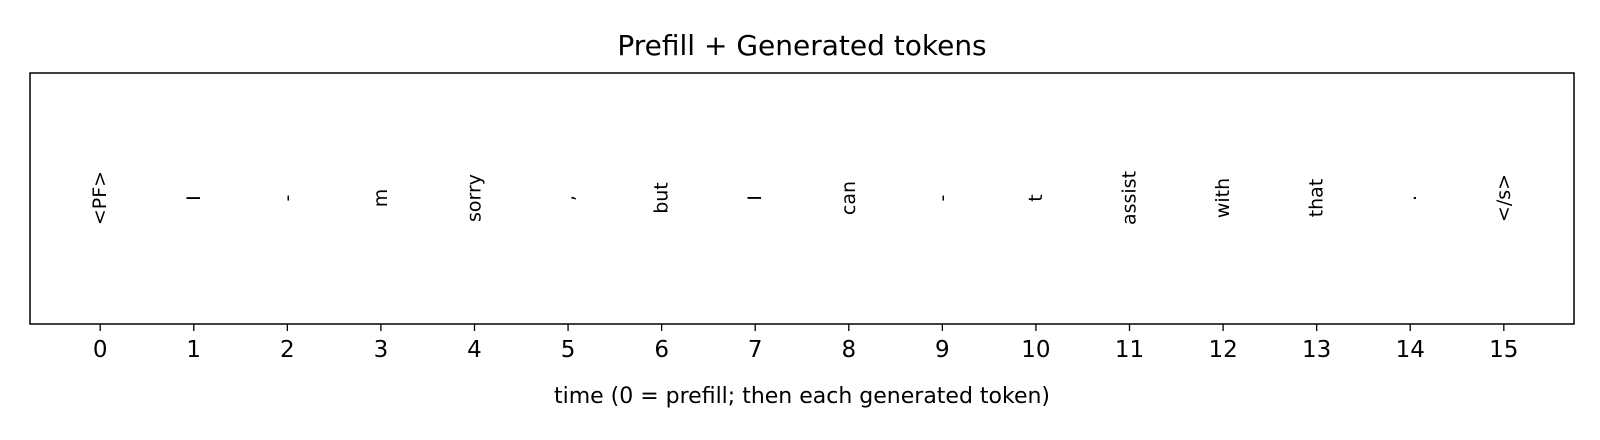  Describe the element at coordinates (849, 198) in the screenshot. I see `token-label: can` at that location.